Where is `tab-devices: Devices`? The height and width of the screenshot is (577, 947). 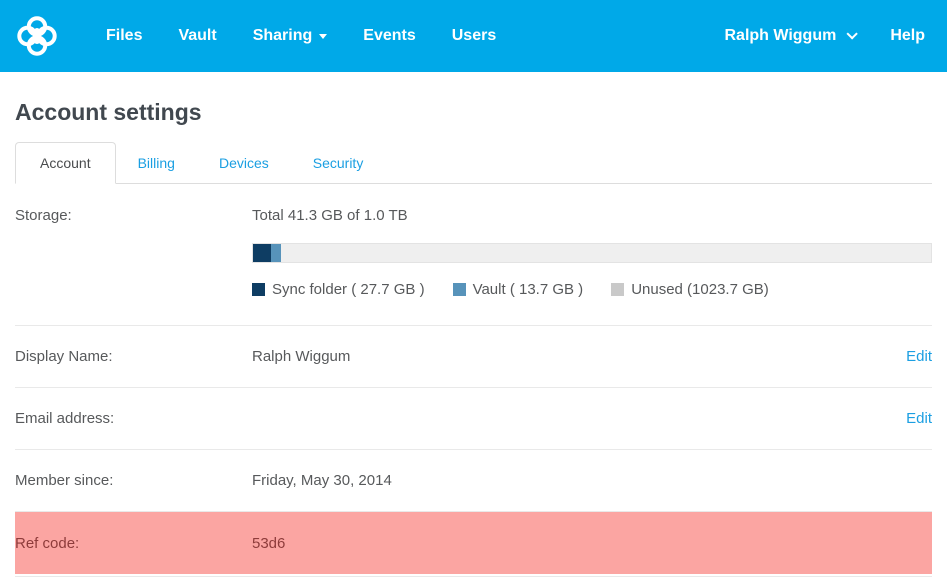 tab-devices: Devices is located at coordinates (243, 163).